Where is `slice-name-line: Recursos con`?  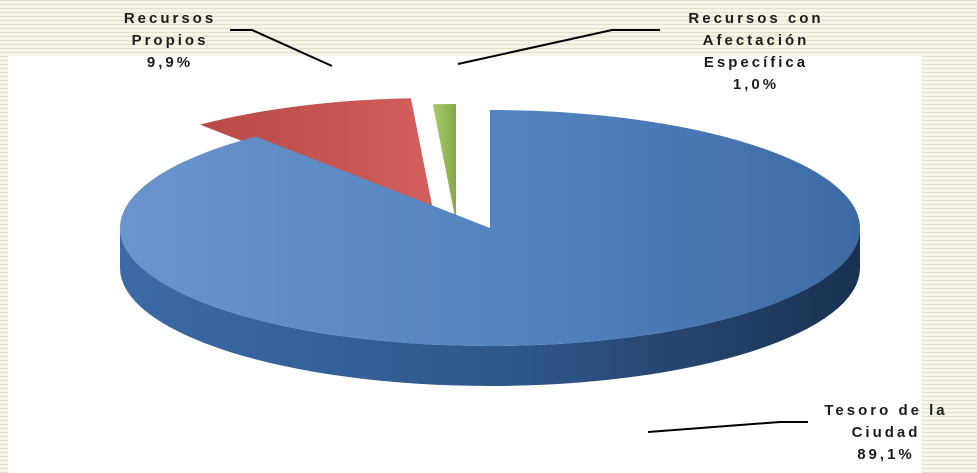 slice-name-line: Recursos con is located at coordinates (756, 18).